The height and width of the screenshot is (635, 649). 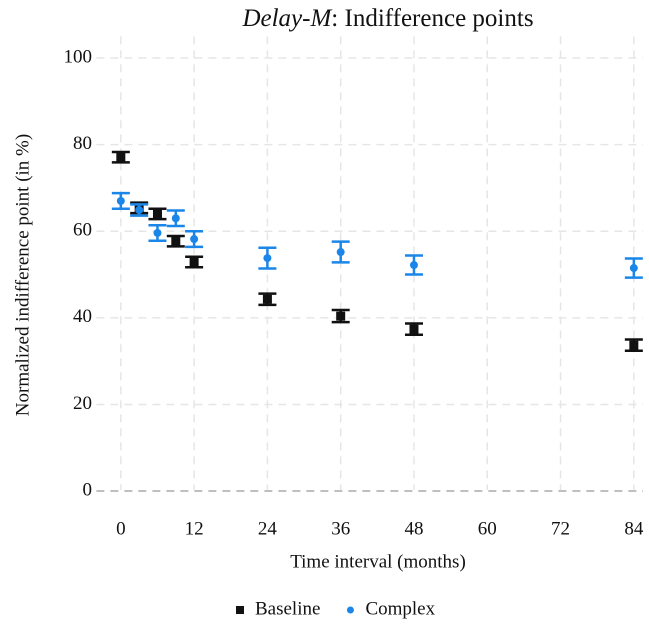 I want to click on x-tick-label: 24, so click(x=268, y=528).